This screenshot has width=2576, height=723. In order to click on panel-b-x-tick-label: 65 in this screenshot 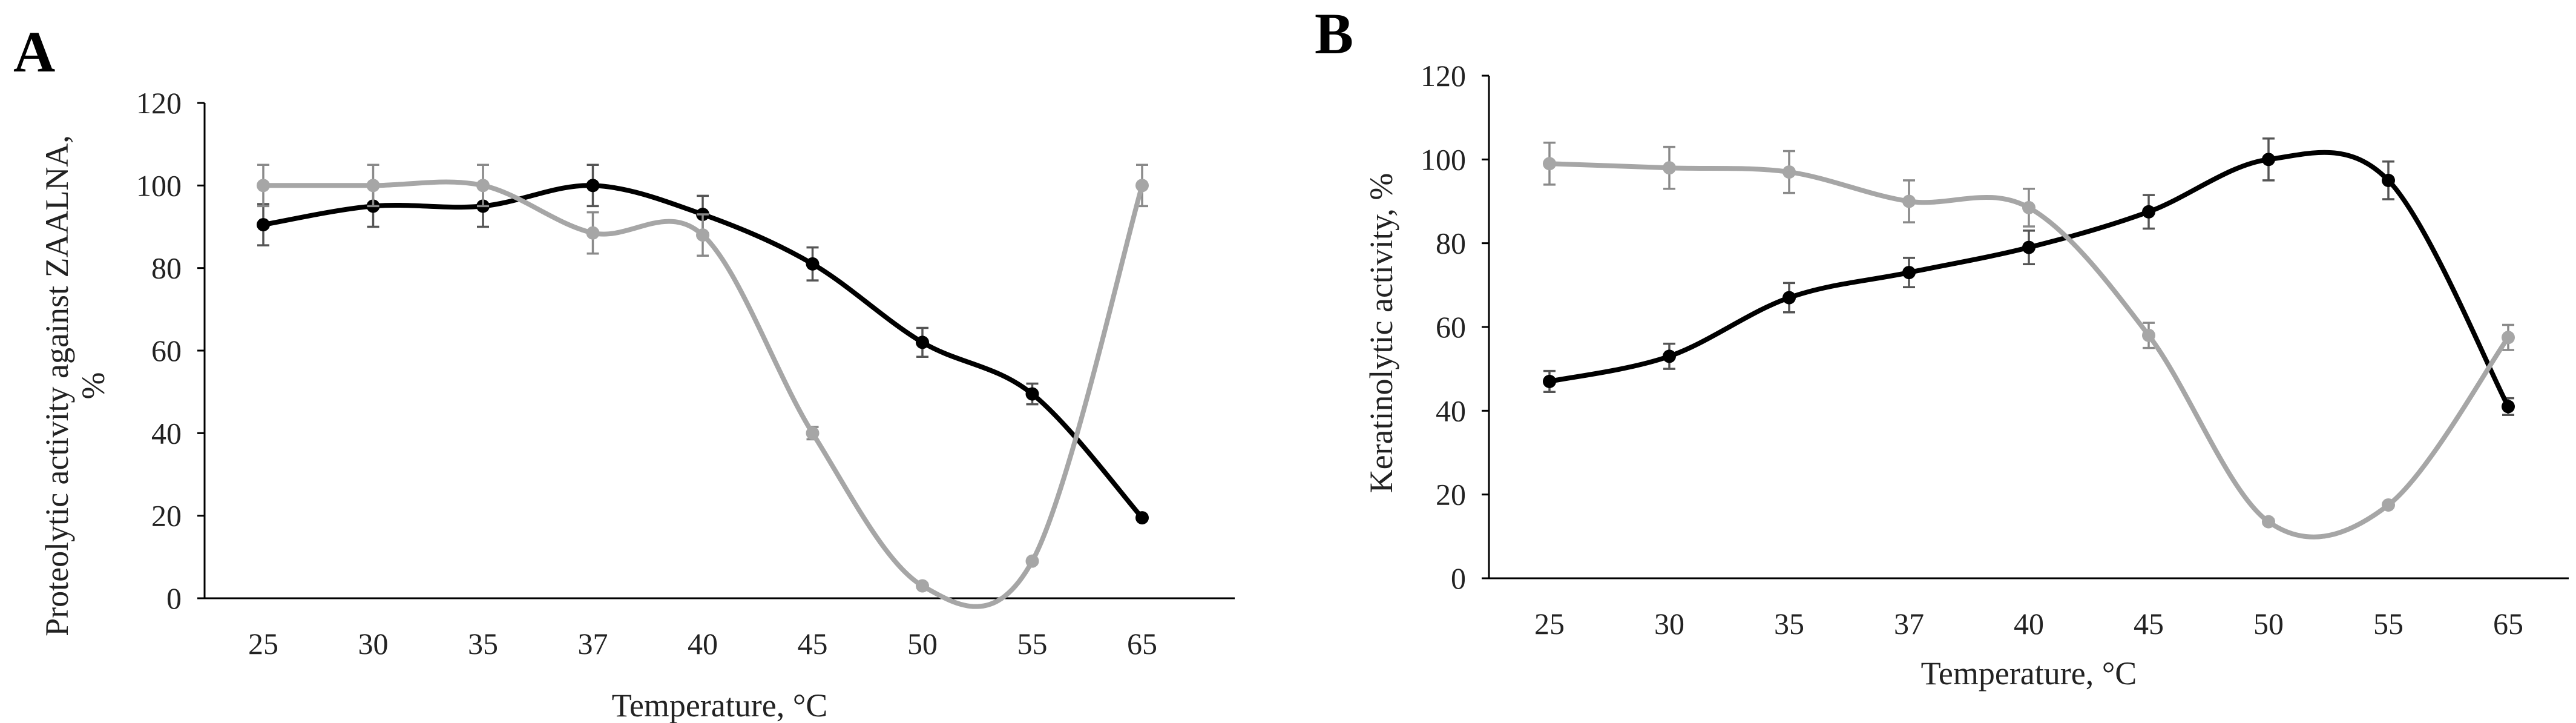, I will do `click(2508, 624)`.